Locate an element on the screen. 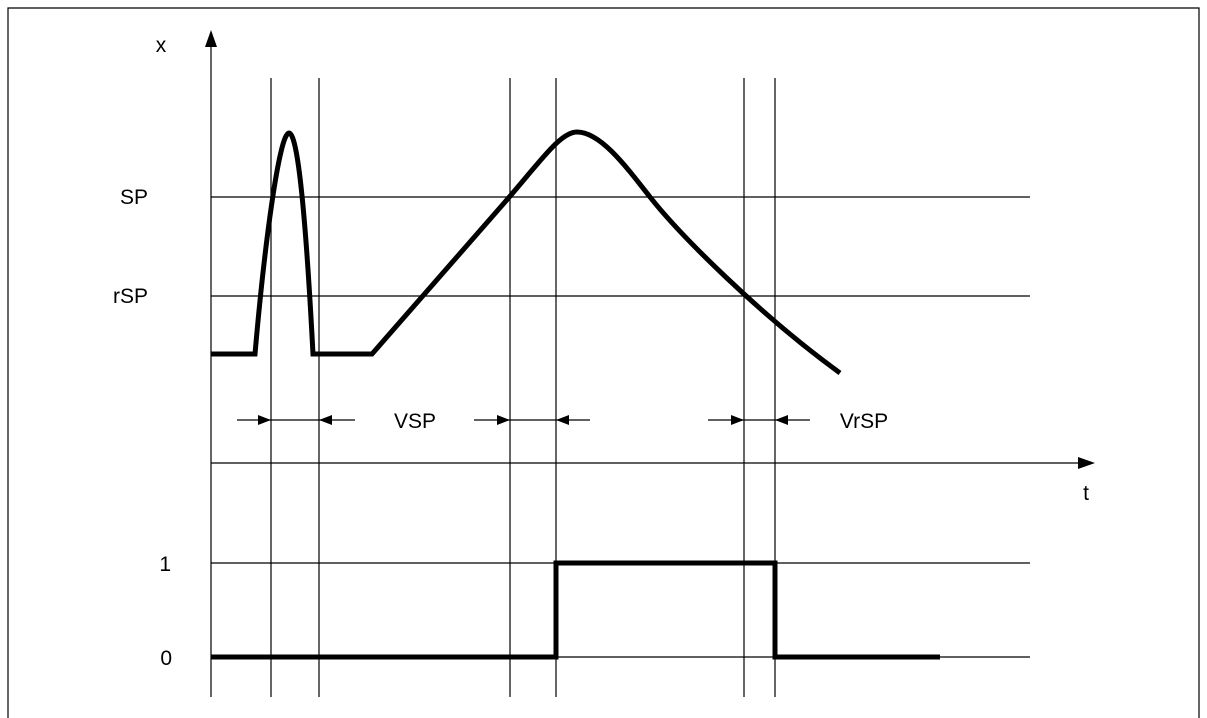  output-signal-waveform is located at coordinates (575, 610).